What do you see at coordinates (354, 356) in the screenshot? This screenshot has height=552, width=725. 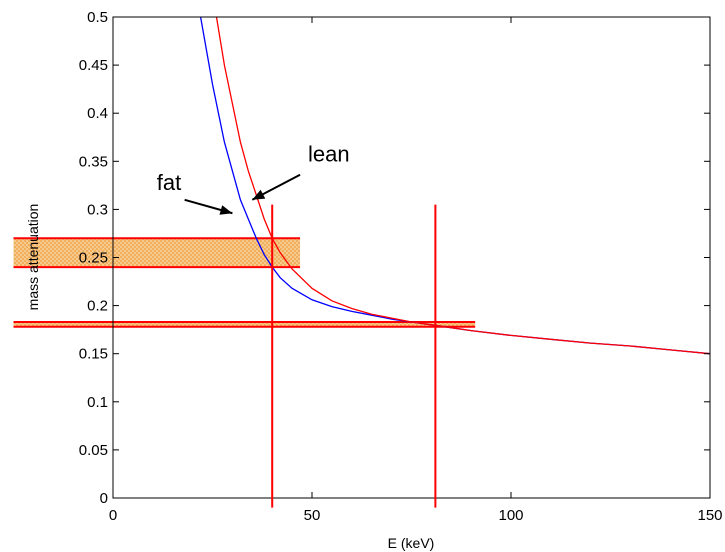 I see `marker-layer` at bounding box center [354, 356].